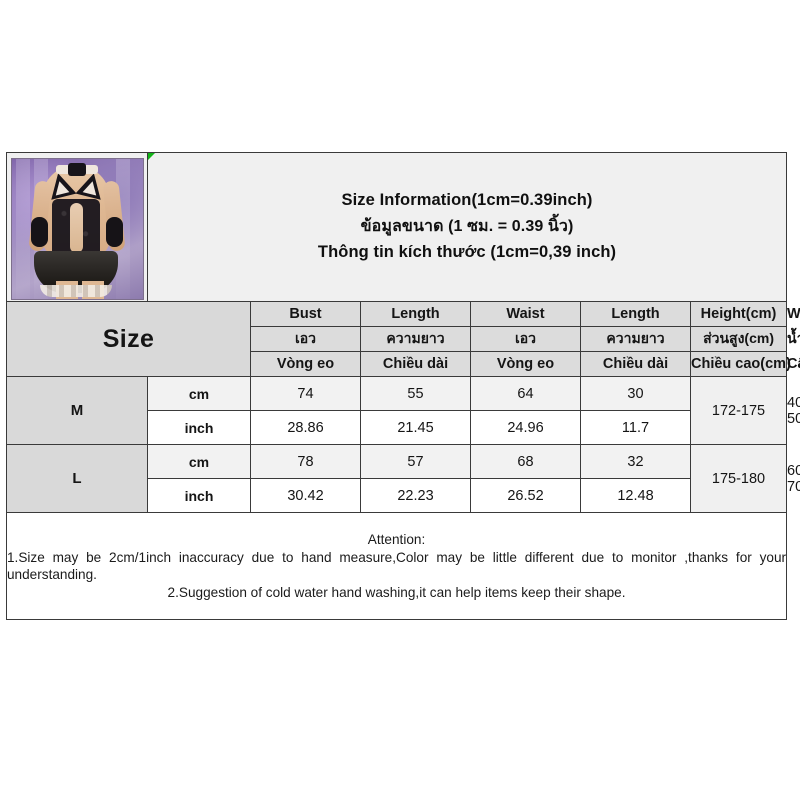 This screenshot has height=800, width=800. Describe the element at coordinates (738, 339) in the screenshot. I see `column-header-height-th: ส่วนสูง(cm)` at that location.